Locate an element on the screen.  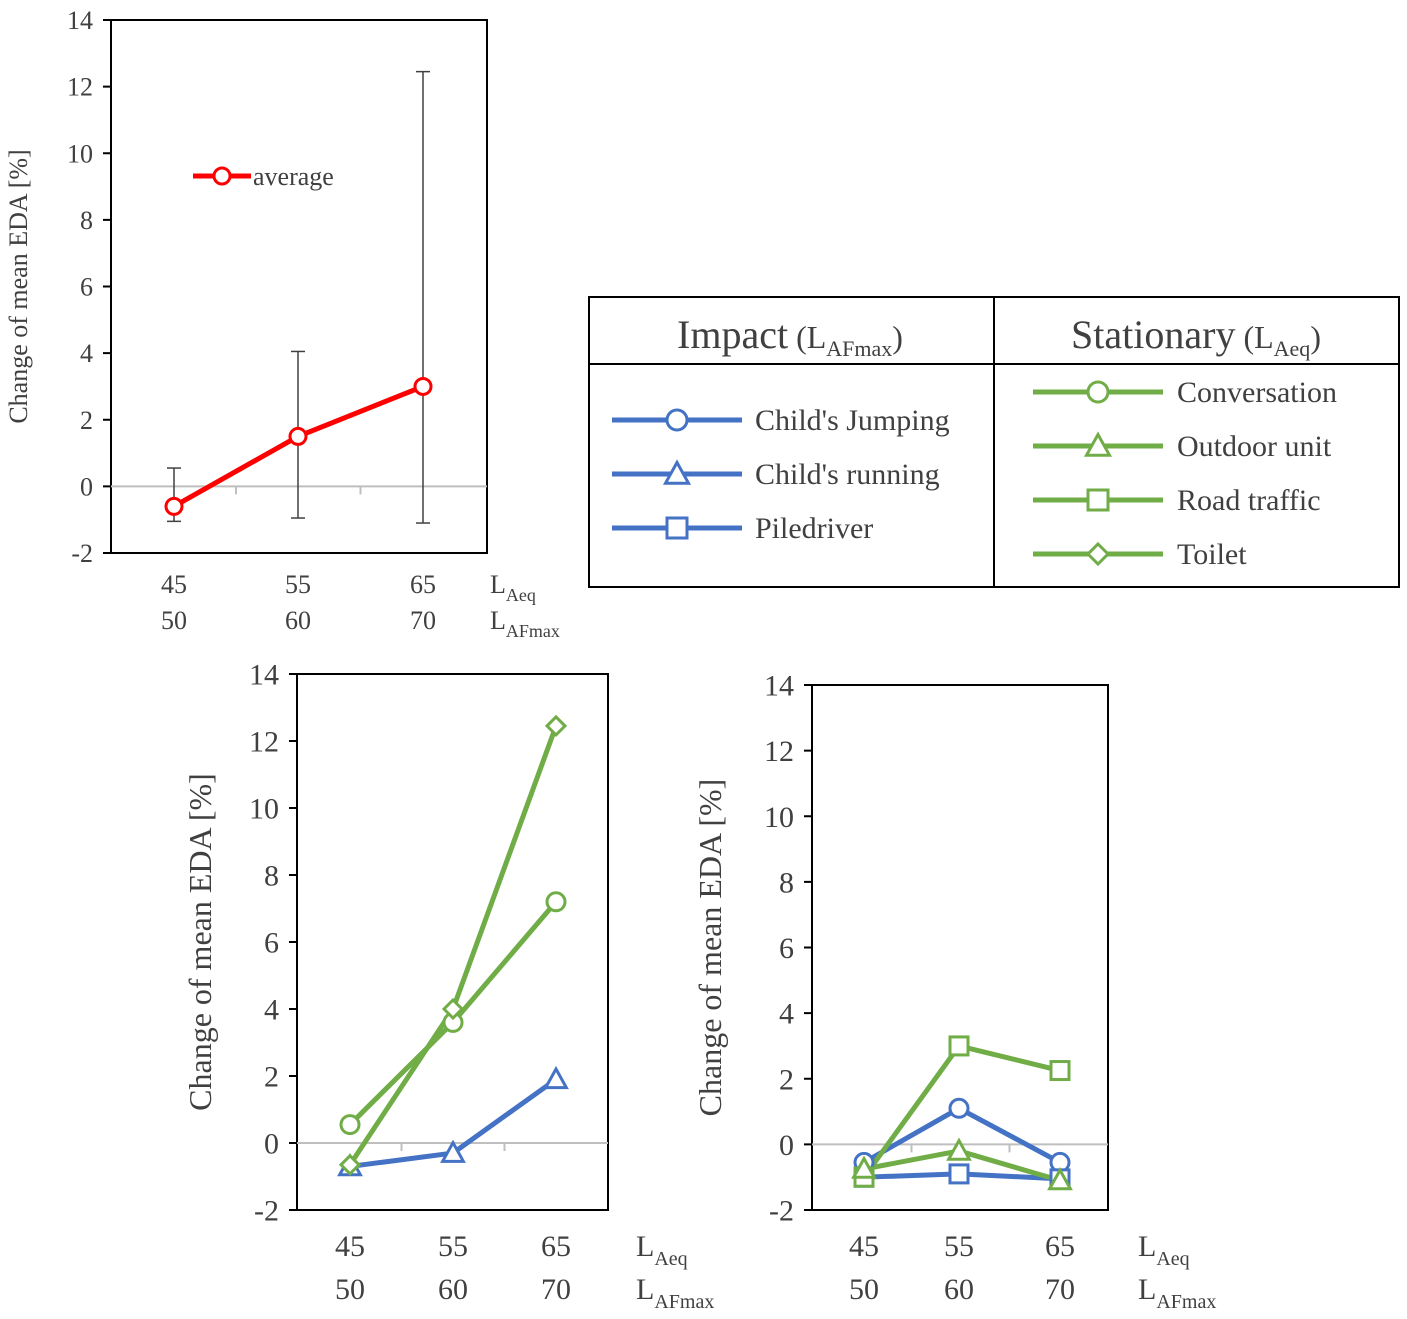
legend-label-piledriver: Piledriver is located at coordinates (814, 528).